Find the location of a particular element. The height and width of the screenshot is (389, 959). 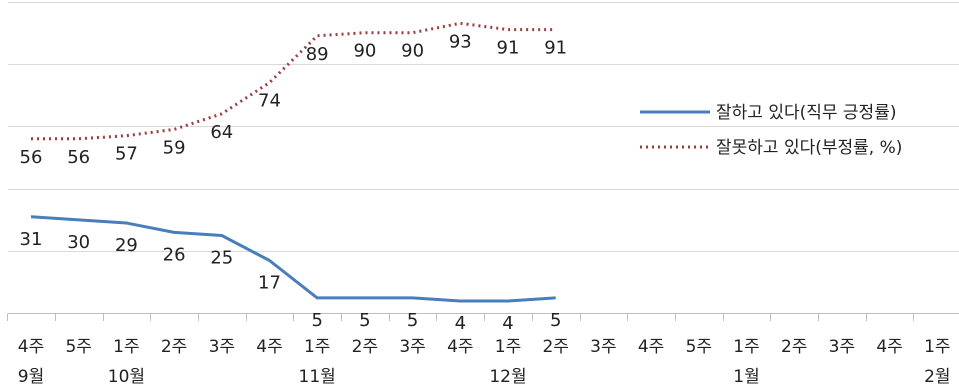

data-label-negative: 57 is located at coordinates (126, 154).